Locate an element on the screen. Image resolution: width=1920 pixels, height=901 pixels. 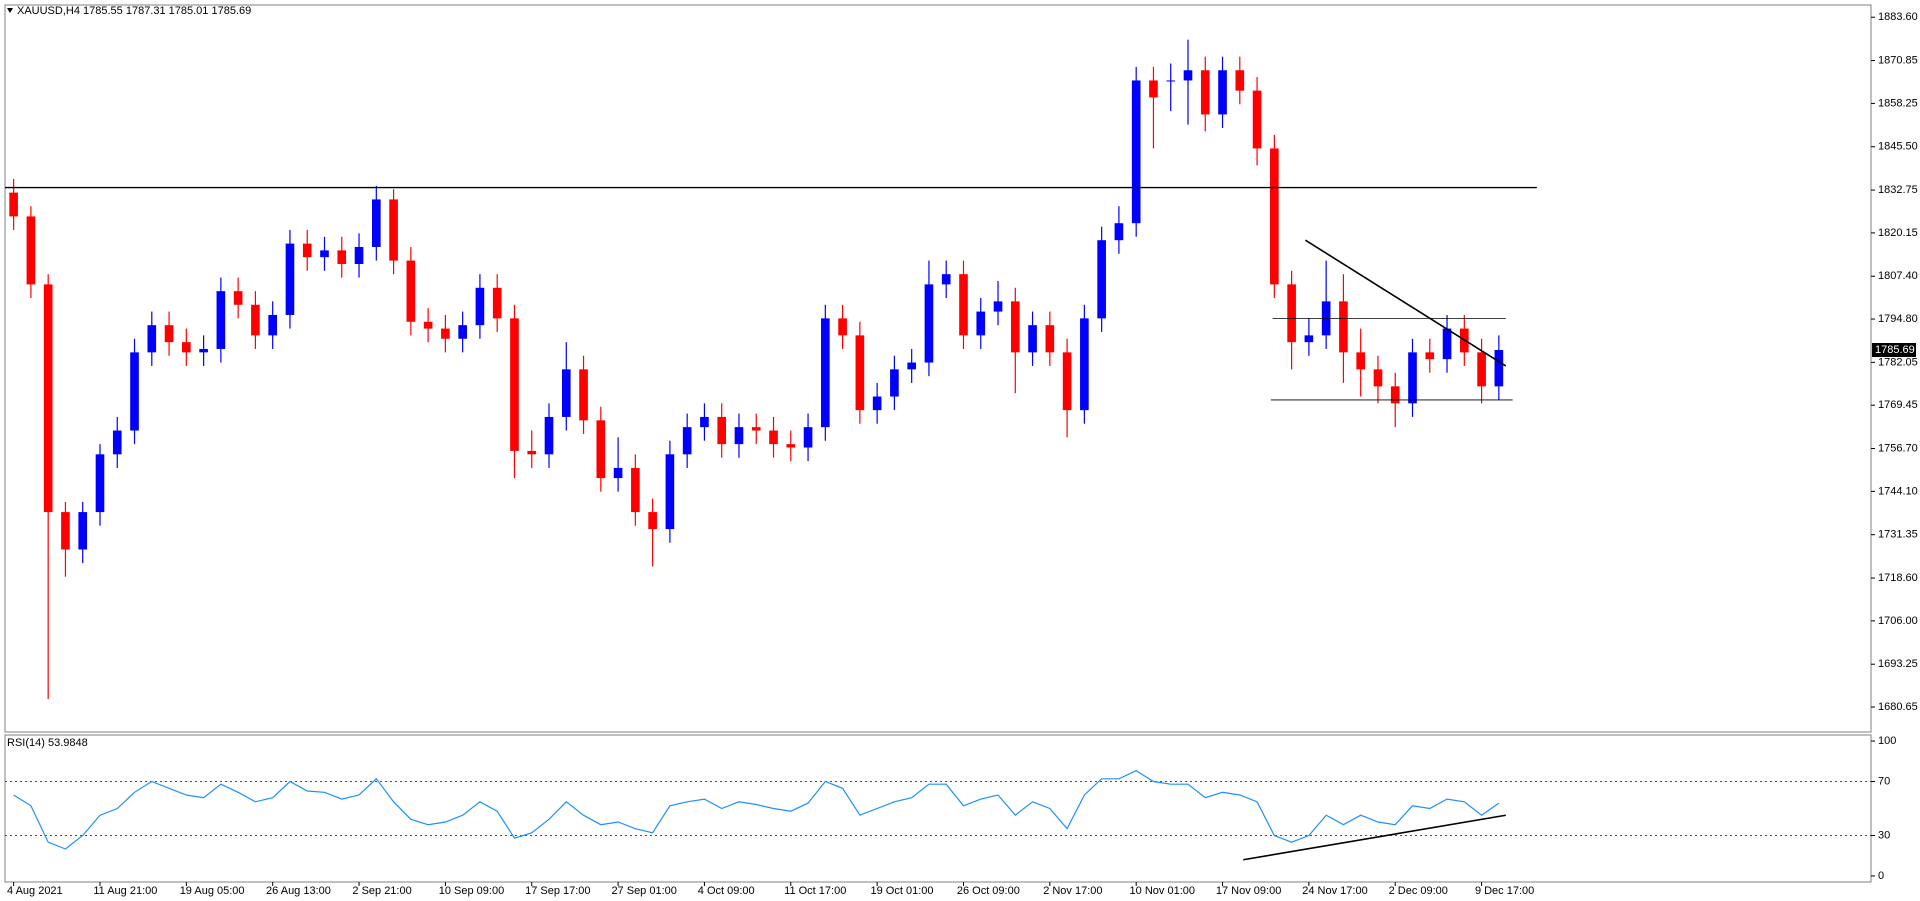
last-price-label: 1785.69 is located at coordinates (1895, 350).